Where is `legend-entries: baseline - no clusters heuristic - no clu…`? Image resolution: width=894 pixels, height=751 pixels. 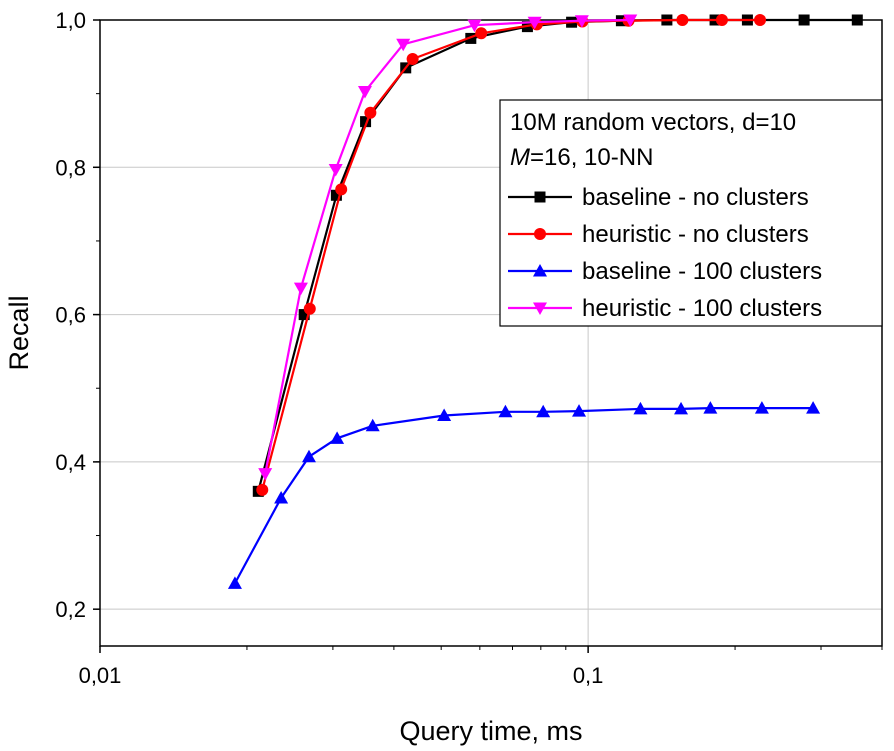 legend-entries: baseline - no clusters heuristic - no clu… is located at coordinates (665, 253).